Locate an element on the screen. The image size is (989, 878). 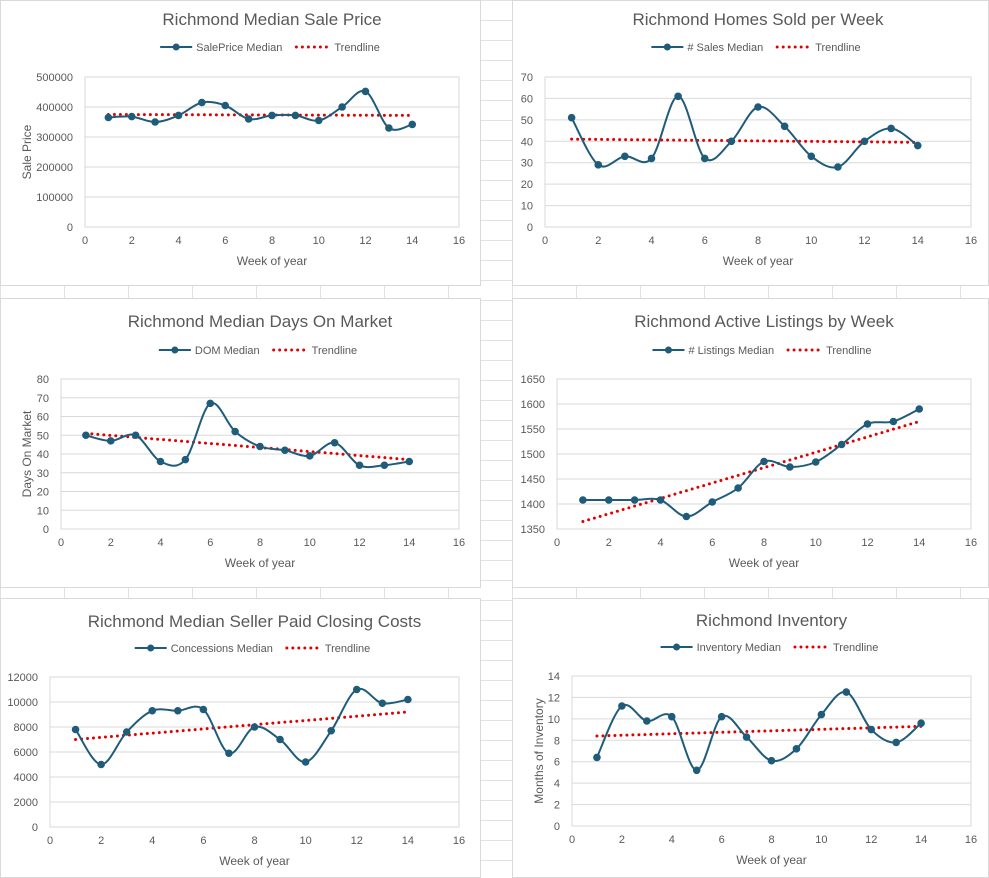
trendline is located at coordinates (260, 115).